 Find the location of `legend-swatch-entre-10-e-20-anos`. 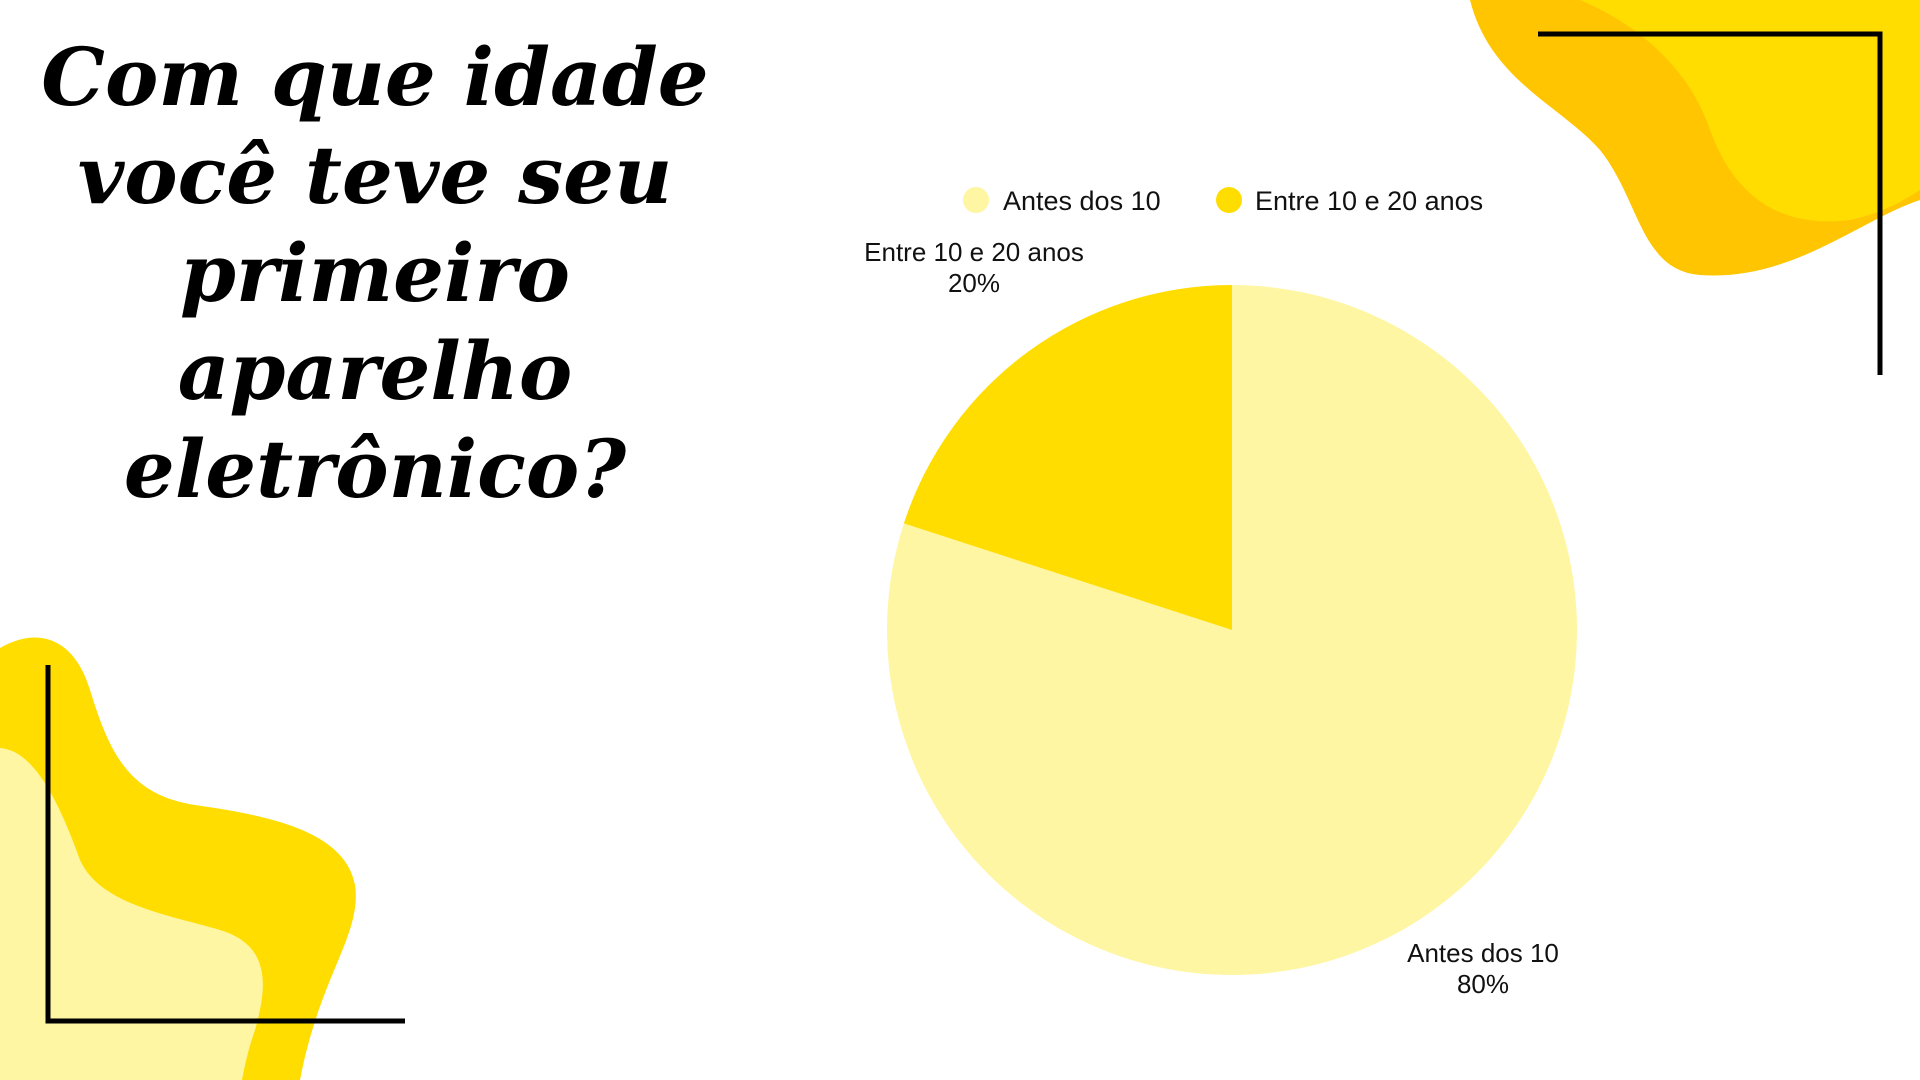

legend-swatch-entre-10-e-20-anos is located at coordinates (1229, 200).